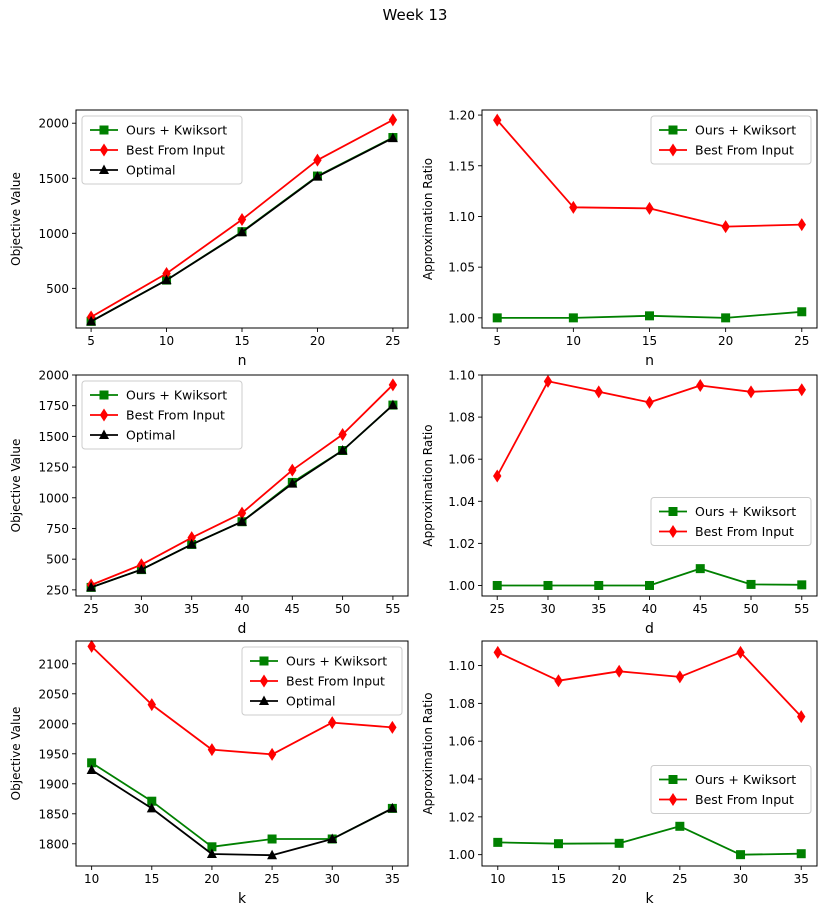  I want to click on legend-box, so click(162, 150).